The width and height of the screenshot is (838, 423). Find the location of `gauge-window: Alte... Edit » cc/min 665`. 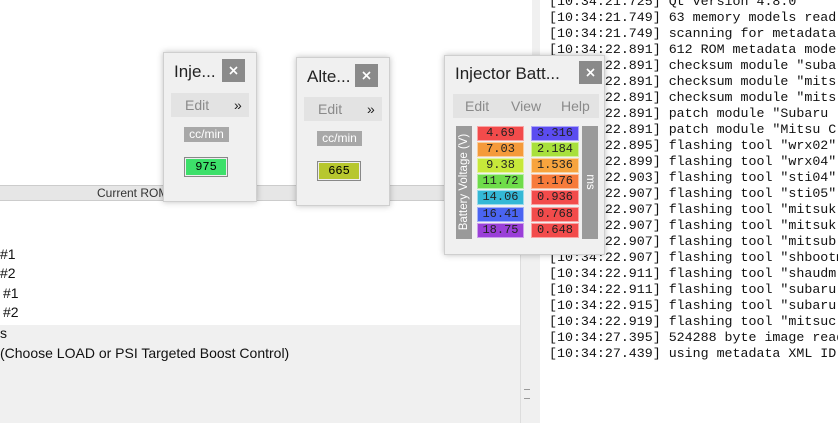

gauge-window: Alte... Edit » cc/min 665 is located at coordinates (343, 131).